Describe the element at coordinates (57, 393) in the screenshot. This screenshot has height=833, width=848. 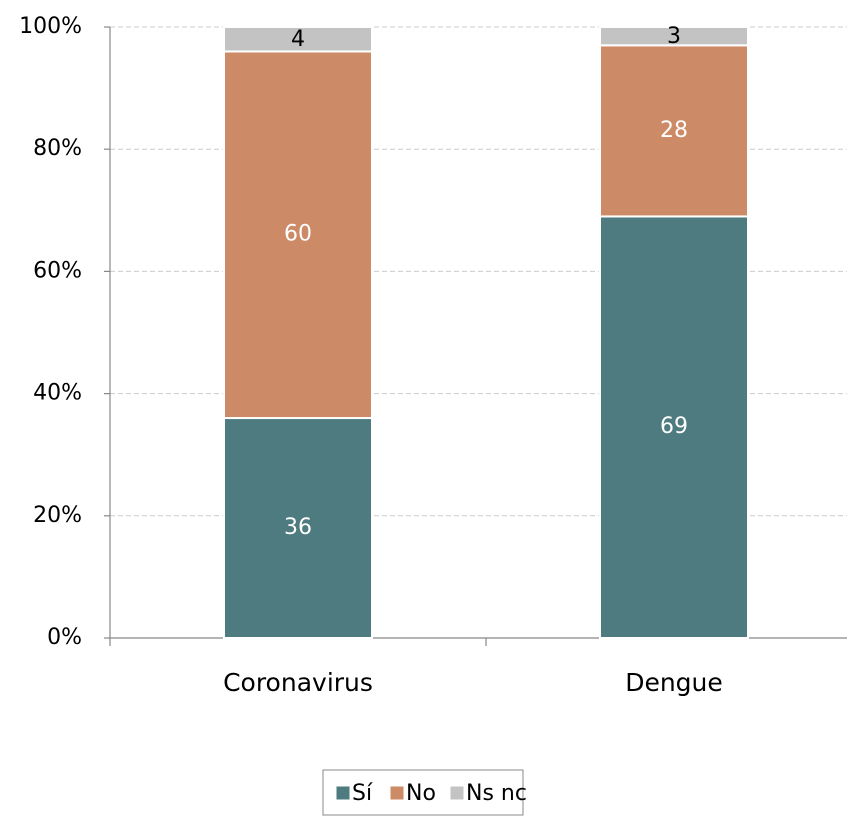
I see `y-tick-label: 40%` at that location.